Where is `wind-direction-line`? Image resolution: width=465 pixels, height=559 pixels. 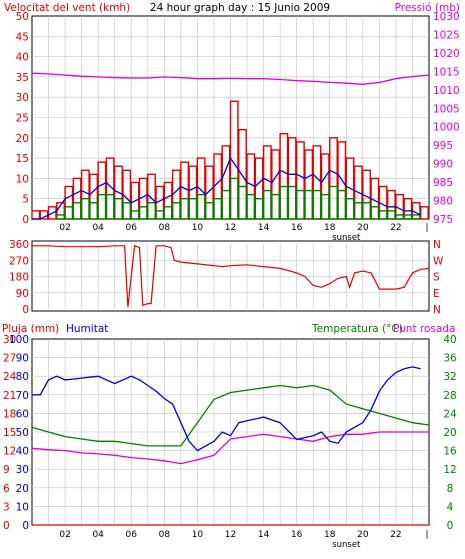
wind-direction-line is located at coordinates (231, 276).